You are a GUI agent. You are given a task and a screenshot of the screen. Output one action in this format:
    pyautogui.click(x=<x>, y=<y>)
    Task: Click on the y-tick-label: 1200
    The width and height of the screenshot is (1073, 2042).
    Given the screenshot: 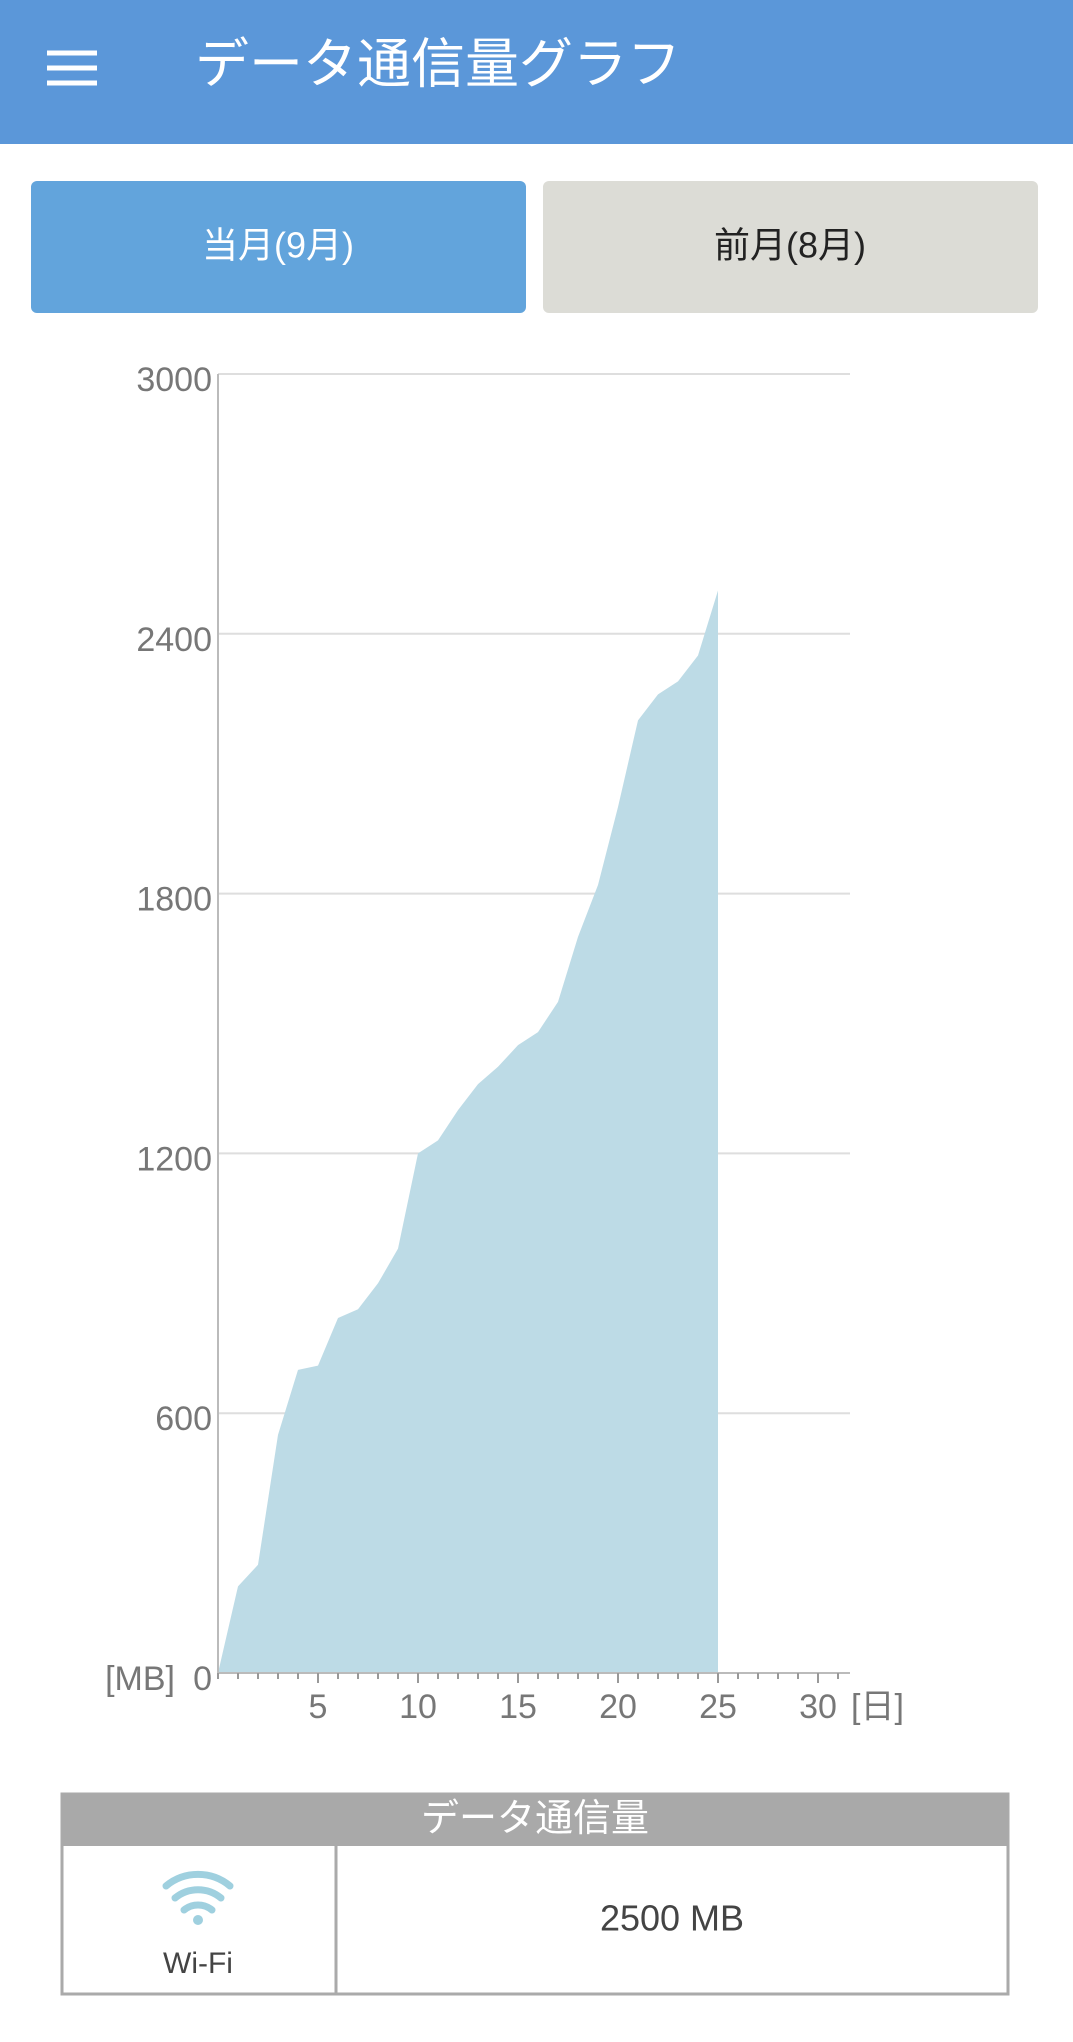 What is the action you would take?
    pyautogui.click(x=174, y=1159)
    